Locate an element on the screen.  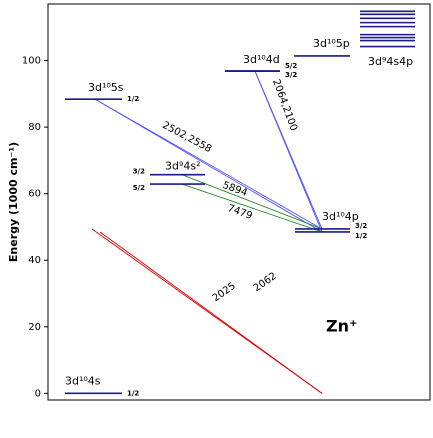
transition-label: 2064,2100 is located at coordinates (284, 105).